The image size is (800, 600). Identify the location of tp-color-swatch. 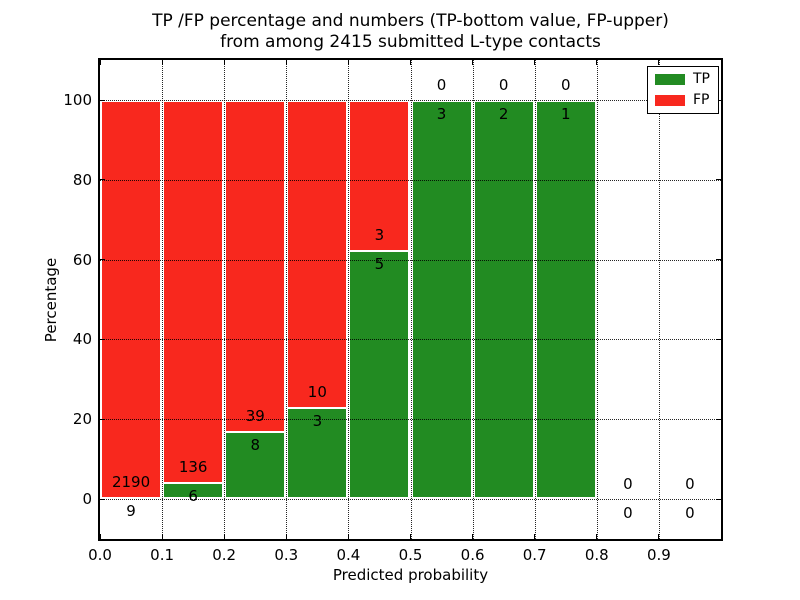
(670, 79).